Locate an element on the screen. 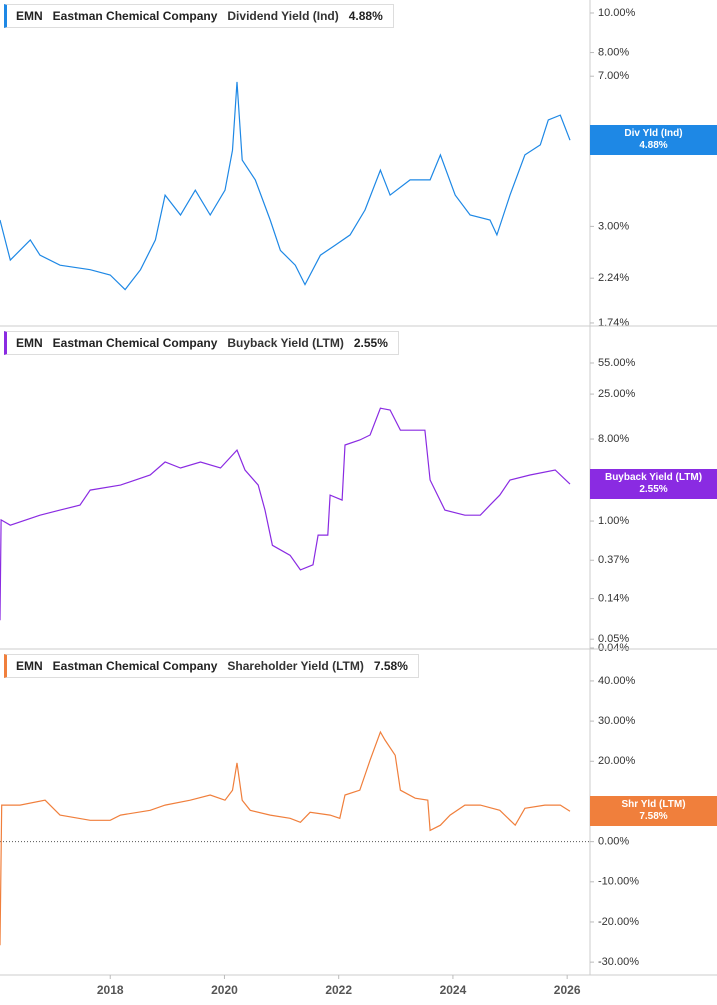 Image resolution: width=717 pixels, height=1005 pixels. y-tick-label: 40.00% is located at coordinates (617, 681).